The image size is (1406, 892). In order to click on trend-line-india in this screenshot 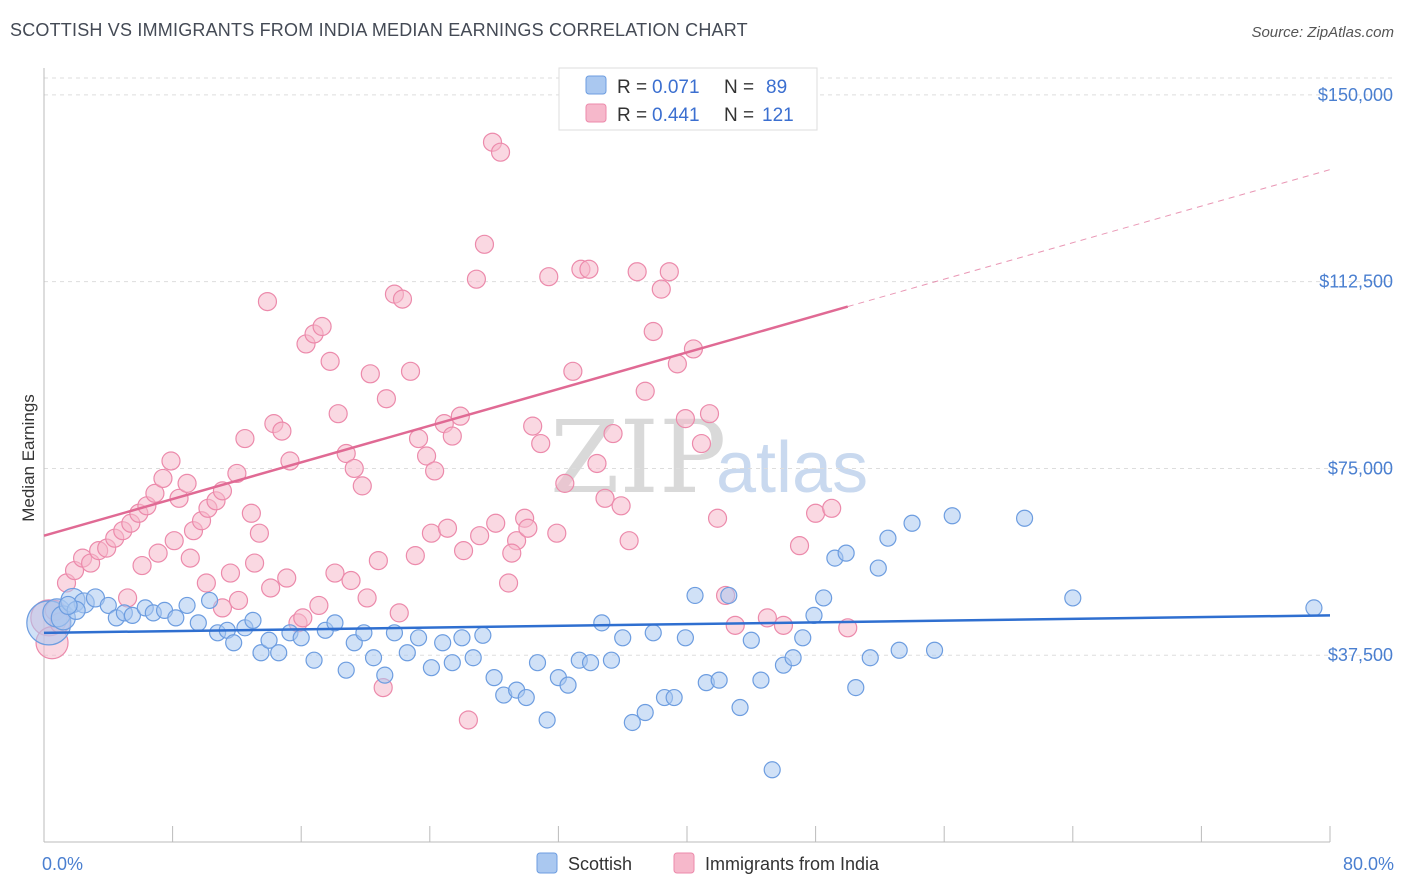, I will do `click(446, 421)`.